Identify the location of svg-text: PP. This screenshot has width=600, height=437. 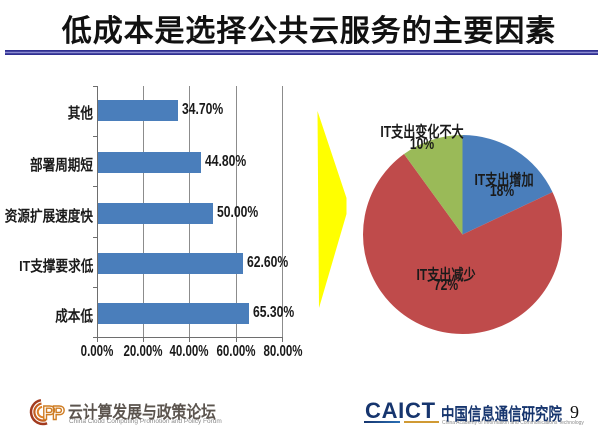
(54, 414).